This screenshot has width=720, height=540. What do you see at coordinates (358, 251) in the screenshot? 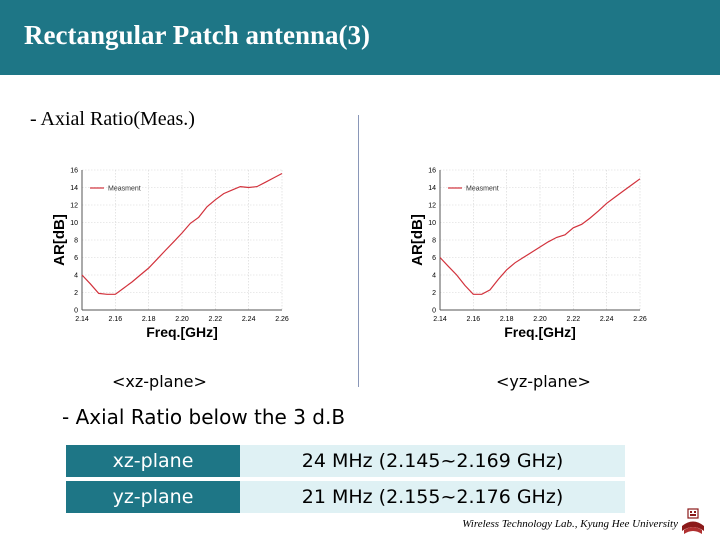
I see `chart-divider` at bounding box center [358, 251].